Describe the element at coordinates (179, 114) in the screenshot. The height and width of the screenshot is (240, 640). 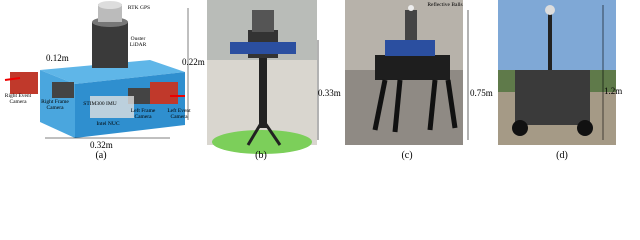
I see `component-label: Left Event Camera` at that location.